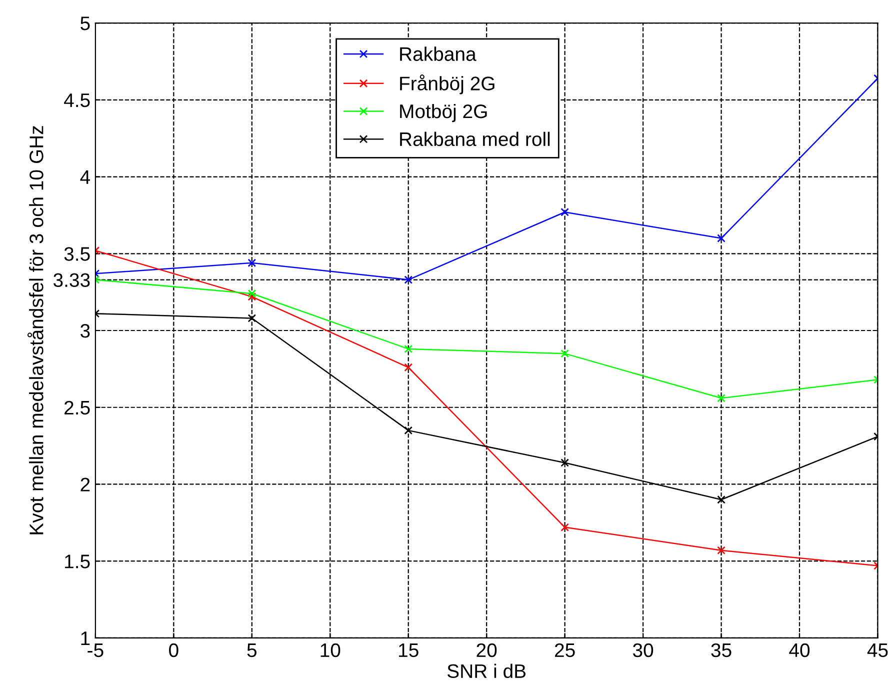 The width and height of the screenshot is (892, 698). What do you see at coordinates (330, 650) in the screenshot?
I see `x-tick-label: 10` at bounding box center [330, 650].